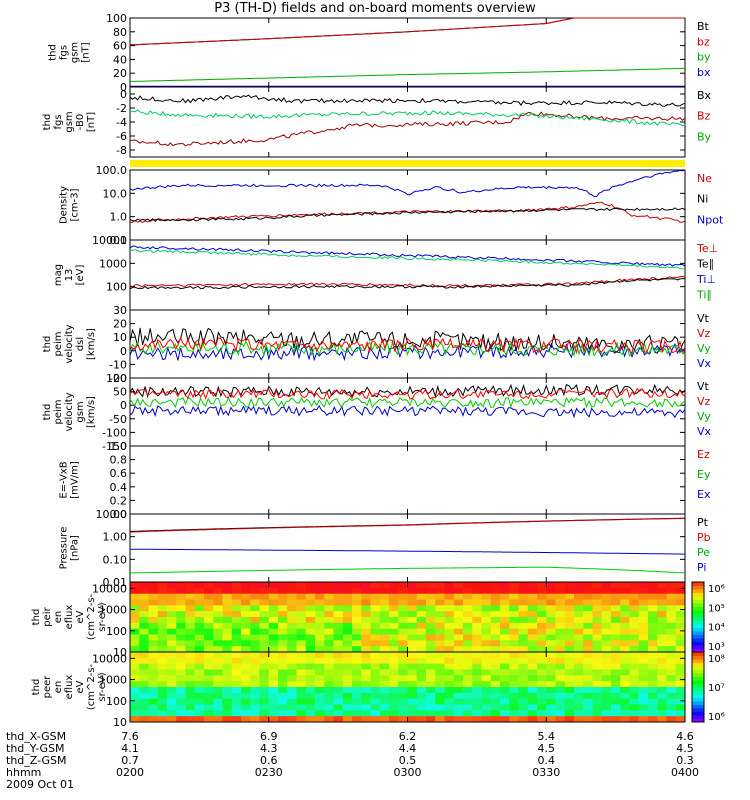 This screenshot has height=800, width=750. Describe the element at coordinates (547, 748) in the screenshot. I see `ephemeris-value: 4.5` at that location.